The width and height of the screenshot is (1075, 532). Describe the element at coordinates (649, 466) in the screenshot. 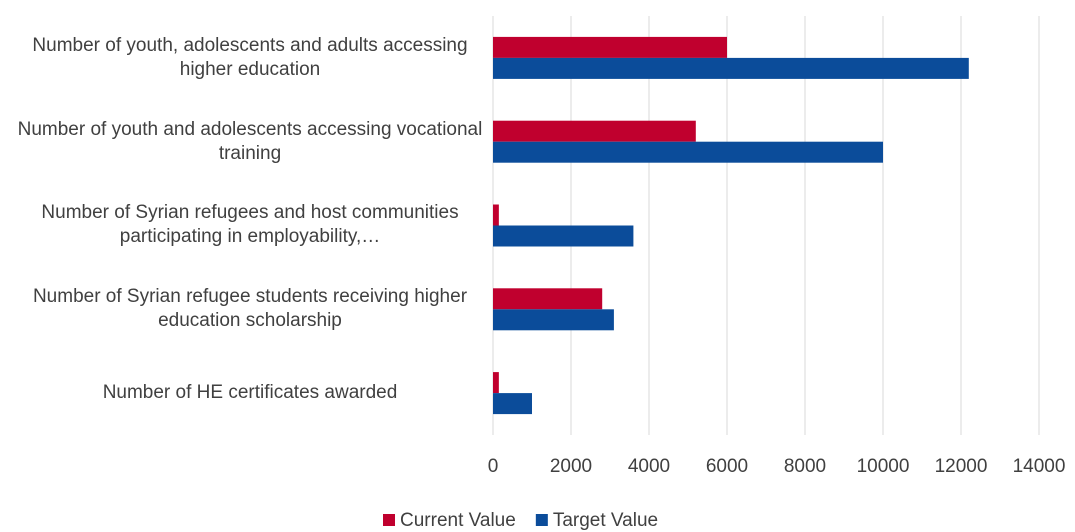

I see `x-tick-label: 4000` at that location.